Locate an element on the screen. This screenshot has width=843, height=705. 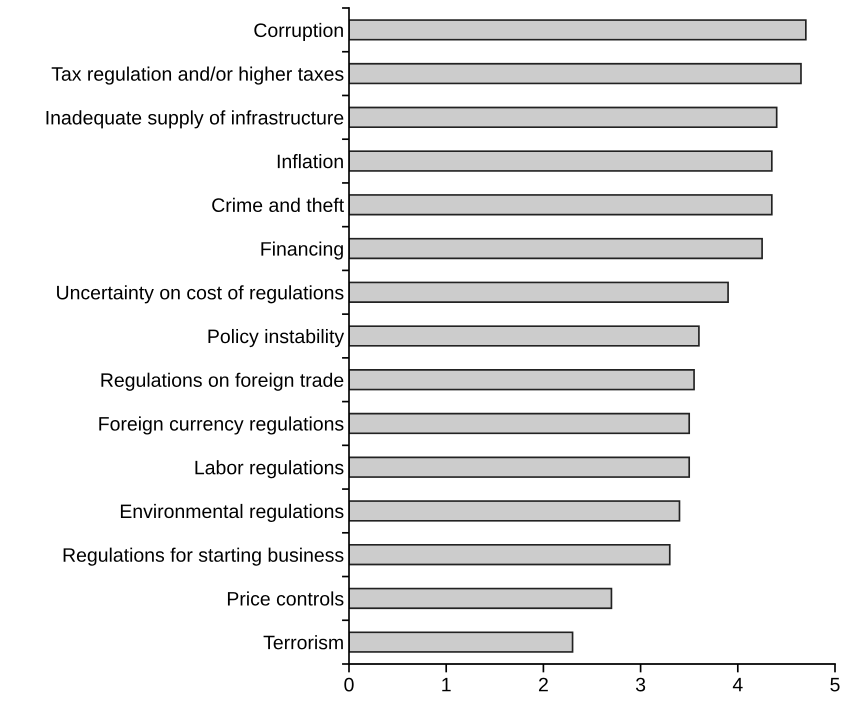
x-tick-label: 1 is located at coordinates (446, 685).